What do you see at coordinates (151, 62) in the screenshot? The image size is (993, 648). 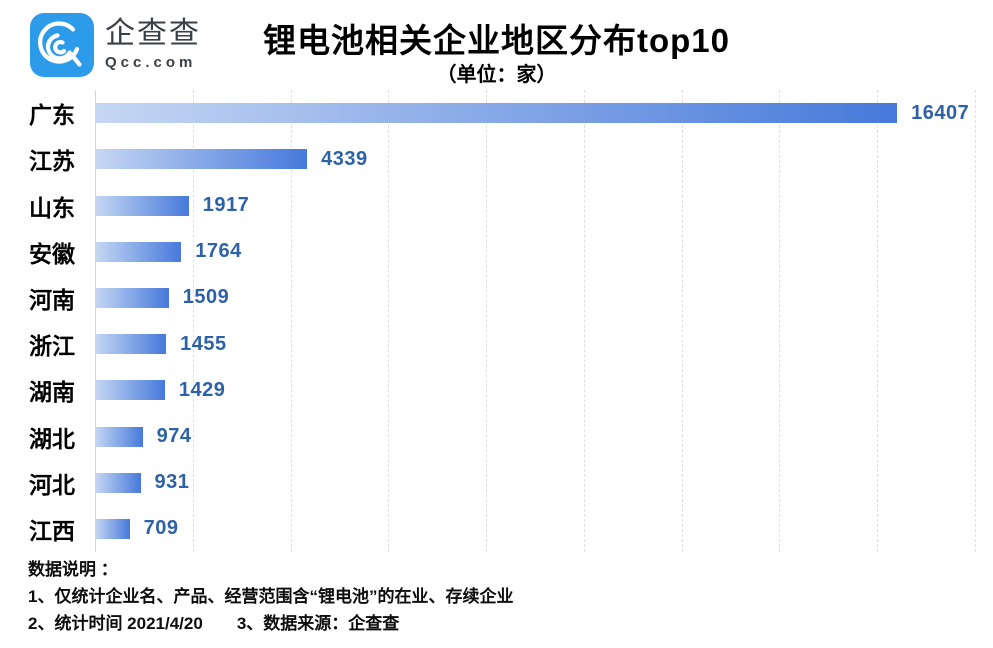 I see `logo-domain-text: Qcc.com` at bounding box center [151, 62].